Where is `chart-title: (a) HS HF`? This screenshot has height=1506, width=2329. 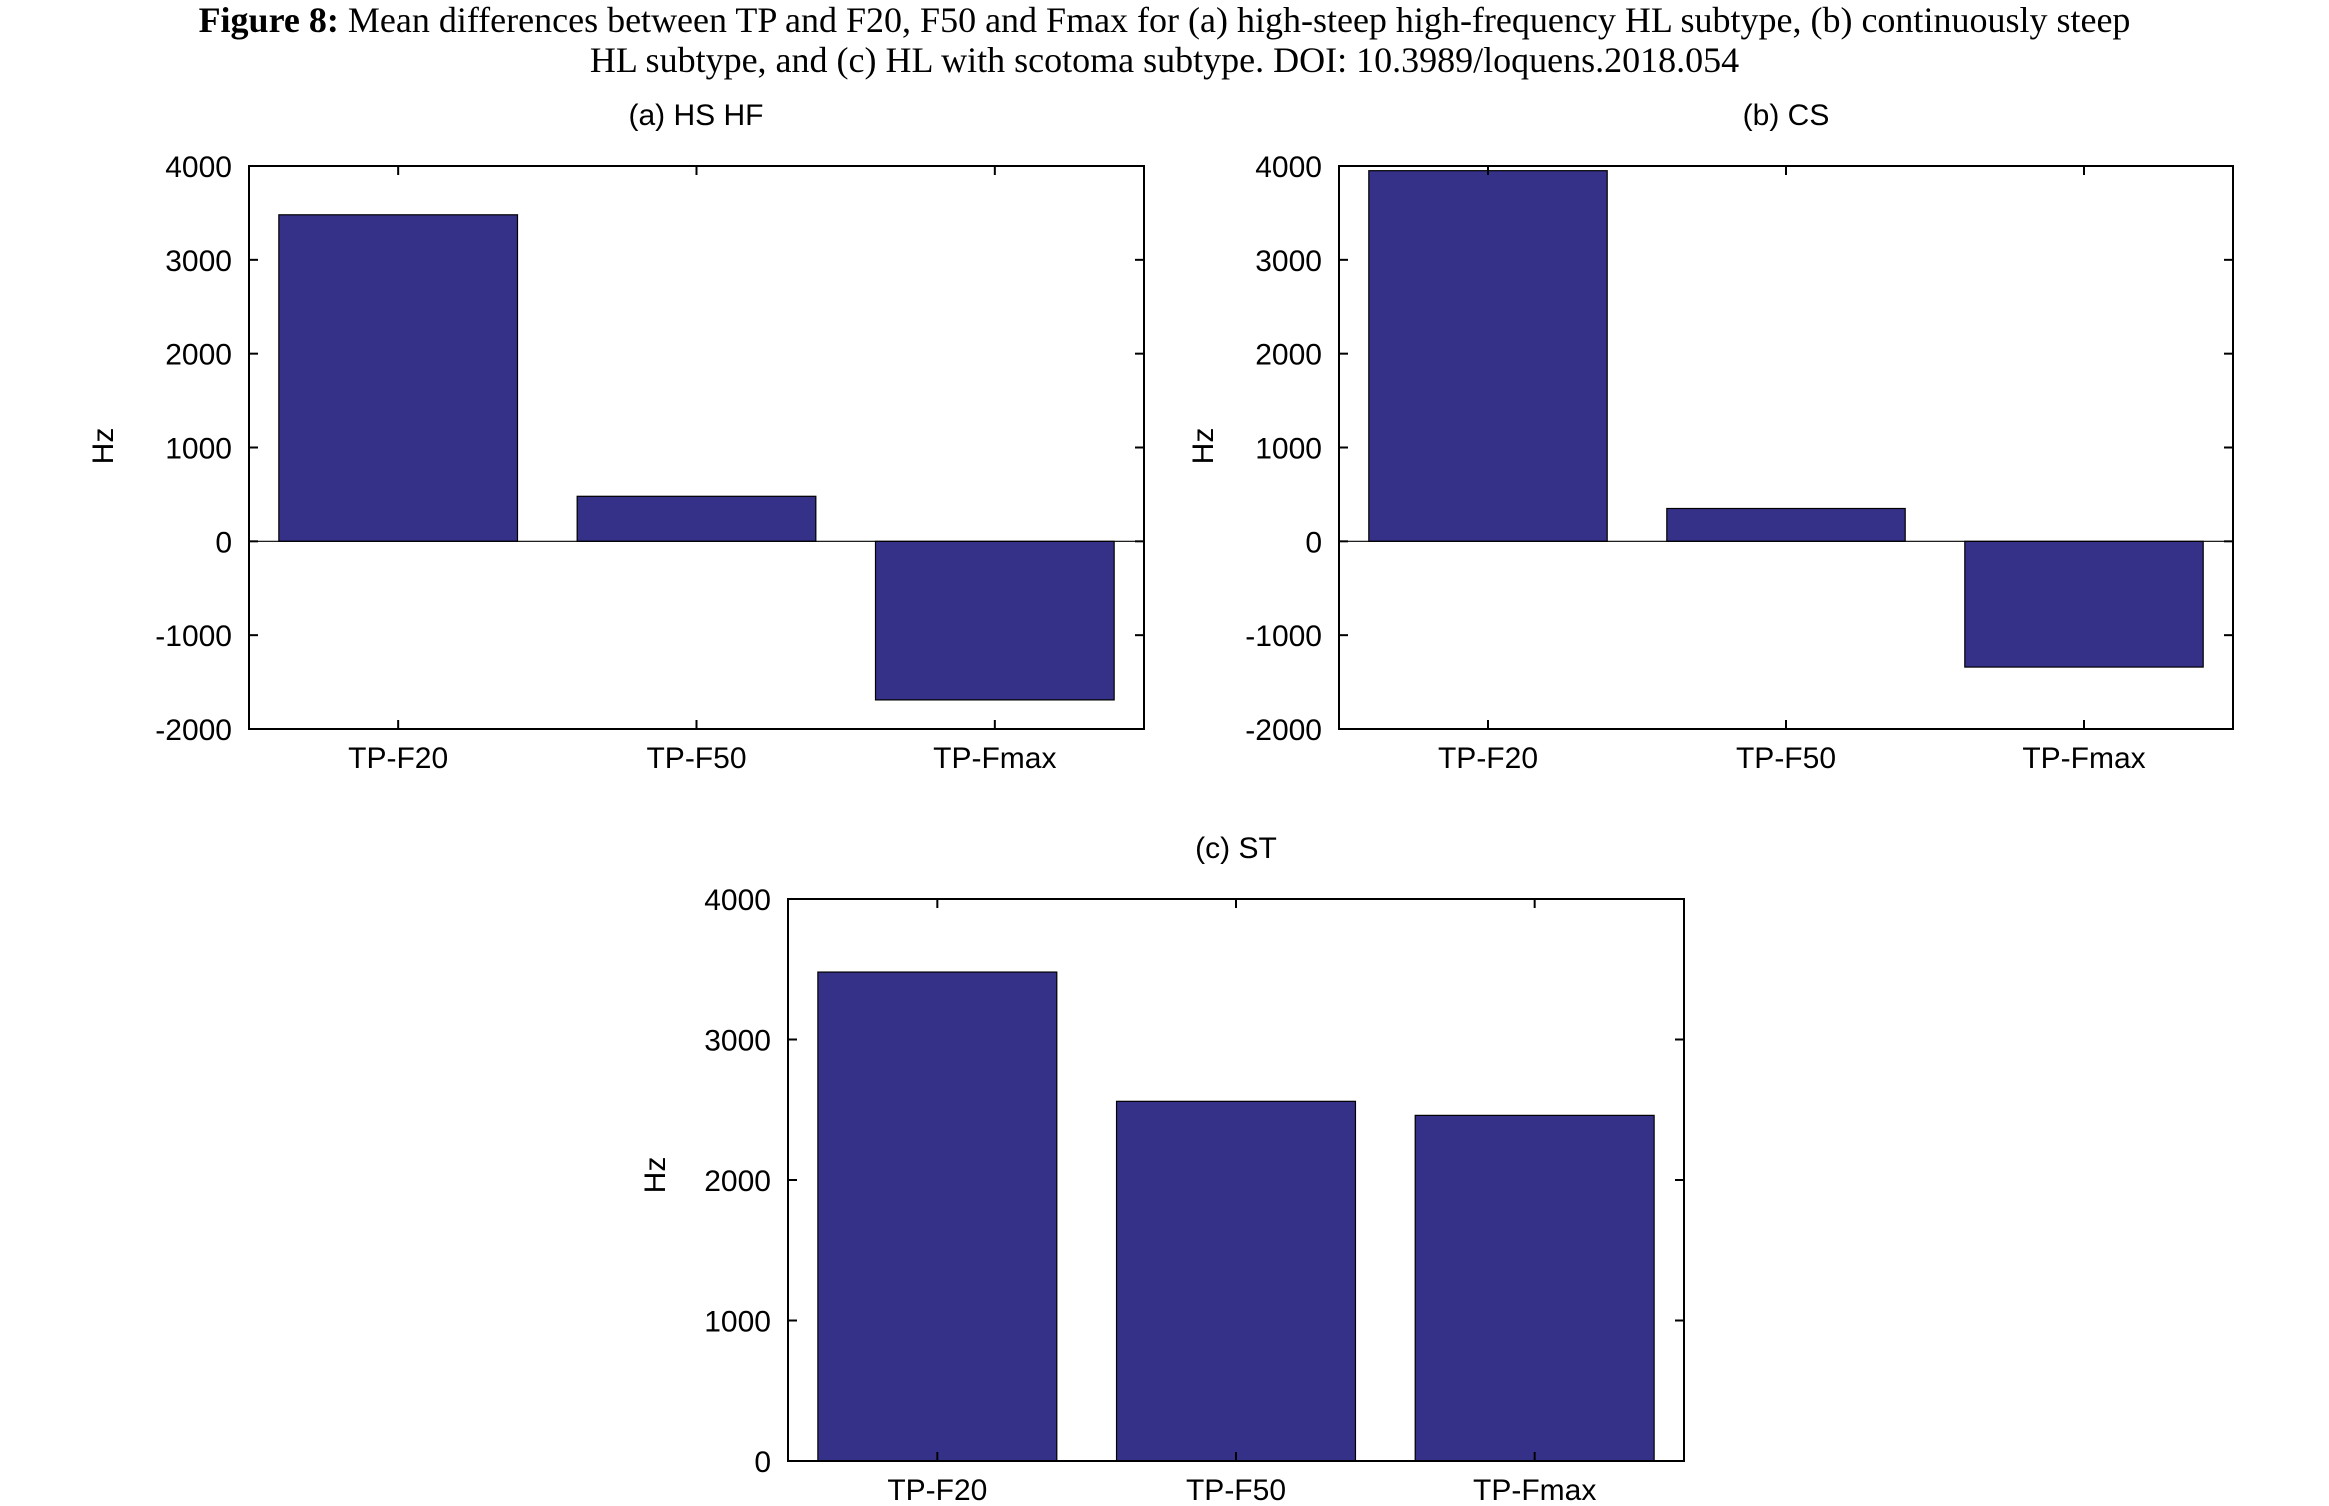
chart-title: (a) HS HF is located at coordinates (696, 115).